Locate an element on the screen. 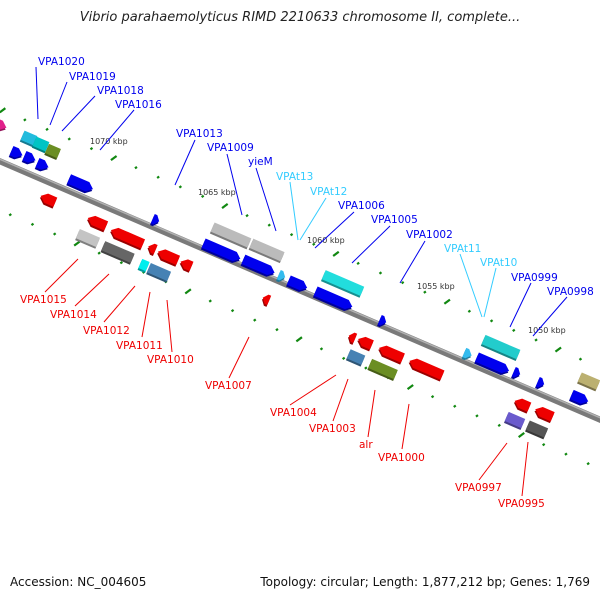 The height and width of the screenshot is (600, 600). gene-label: VPA1006 is located at coordinates (361, 206).